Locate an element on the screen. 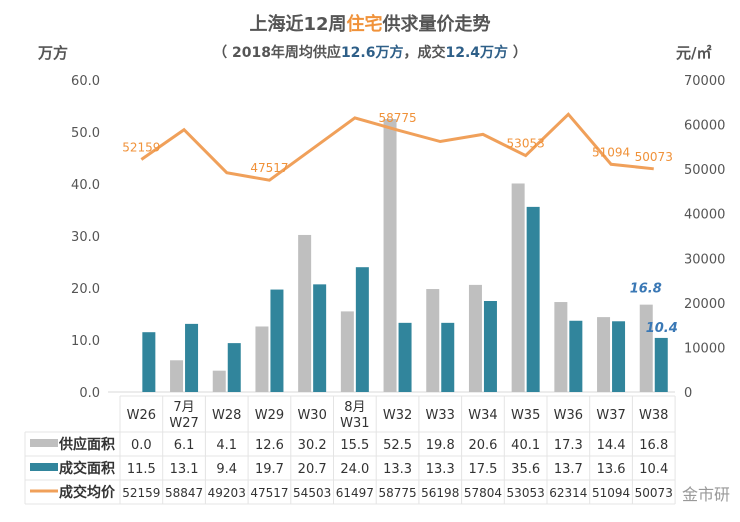 This screenshot has width=740, height=522. chart-subtitle: （ 2018年周均供应12.6万方，成交12.4万方 ） is located at coordinates (370, 52).